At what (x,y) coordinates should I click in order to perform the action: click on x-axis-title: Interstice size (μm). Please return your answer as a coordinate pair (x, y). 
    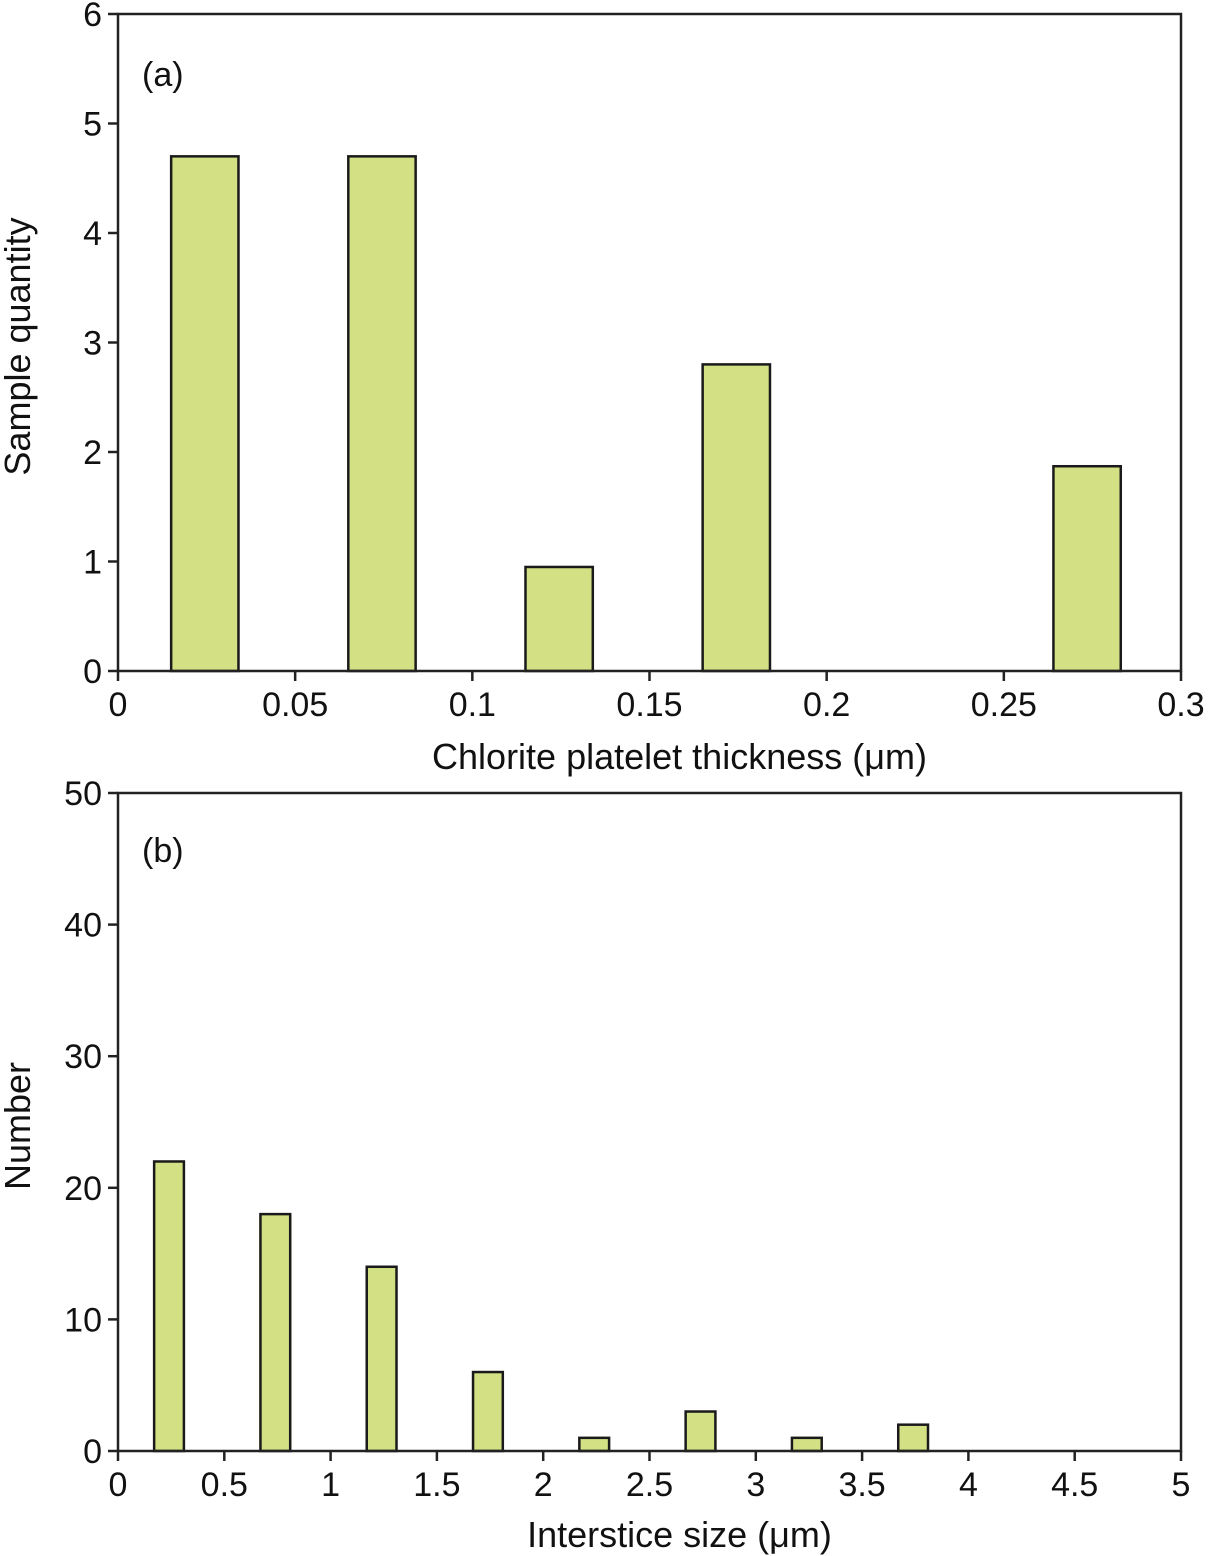
    Looking at the image, I should click on (679, 1534).